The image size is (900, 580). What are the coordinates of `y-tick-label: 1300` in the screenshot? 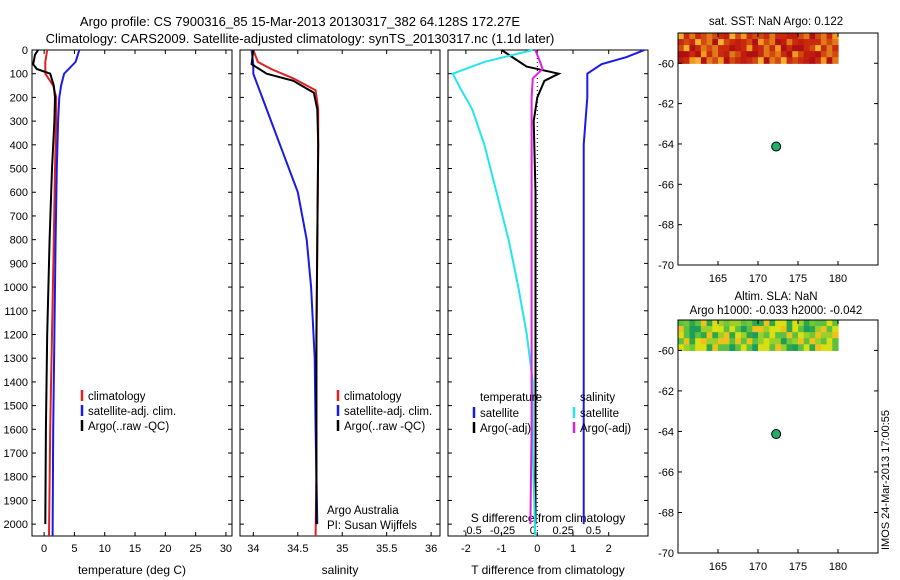 It's located at (16, 359).